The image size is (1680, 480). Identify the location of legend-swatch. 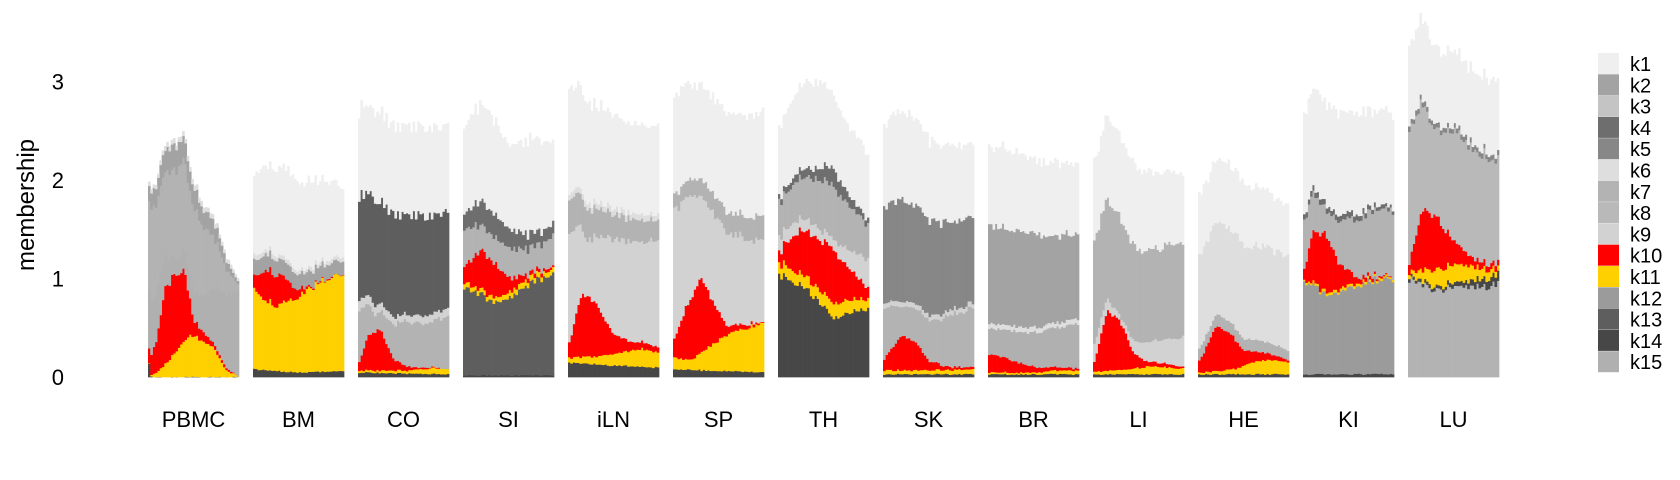
(1608, 106).